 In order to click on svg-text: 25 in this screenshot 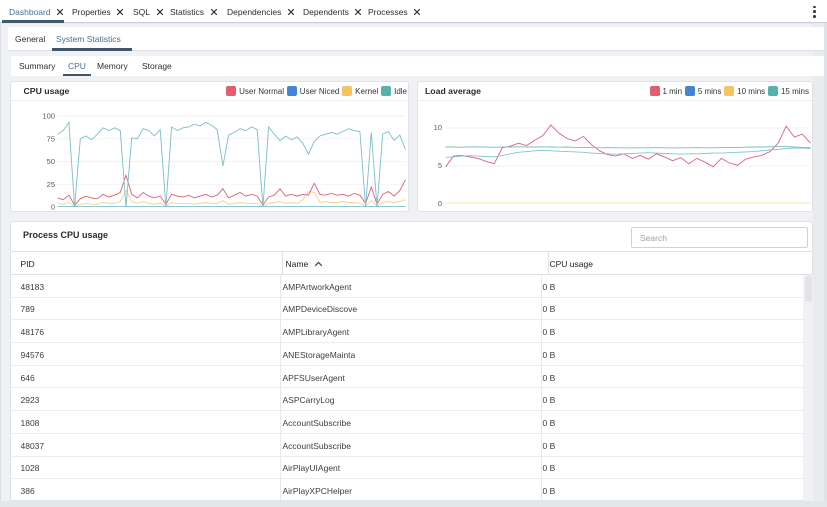, I will do `click(51, 184)`.